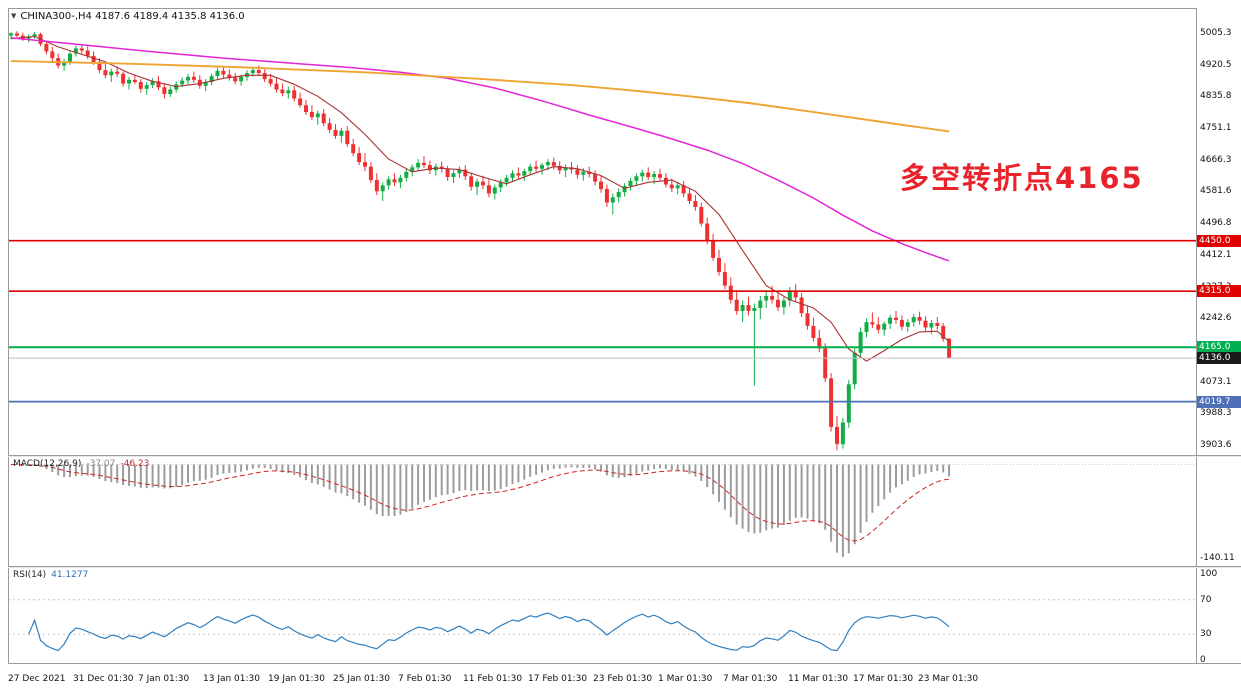 The width and height of the screenshot is (1241, 693). What do you see at coordinates (1216, 445) in the screenshot?
I see `price-axis-label: 3903.6` at bounding box center [1216, 445].